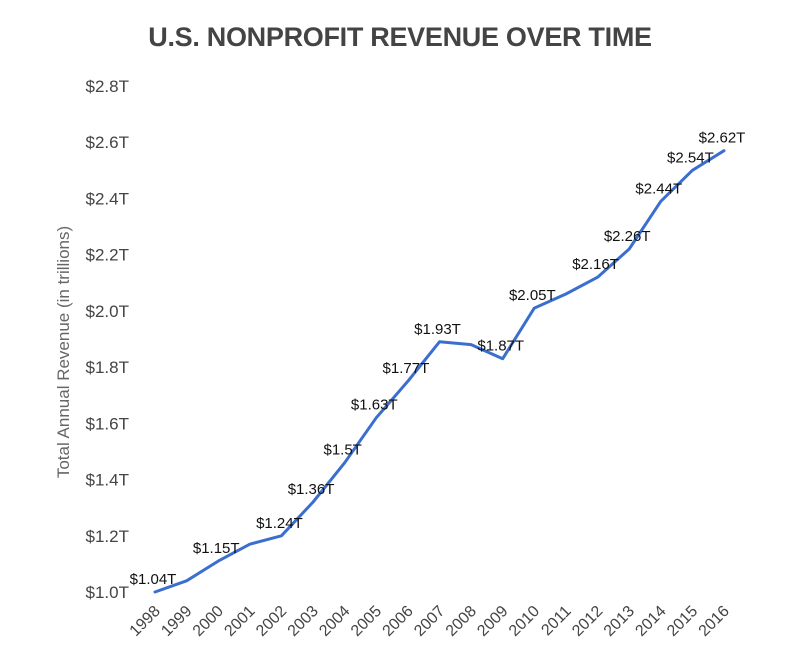 Image resolution: width=800 pixels, height=665 pixels. What do you see at coordinates (107, 536) in the screenshot?
I see `y-tick-label: $1.2T` at bounding box center [107, 536].